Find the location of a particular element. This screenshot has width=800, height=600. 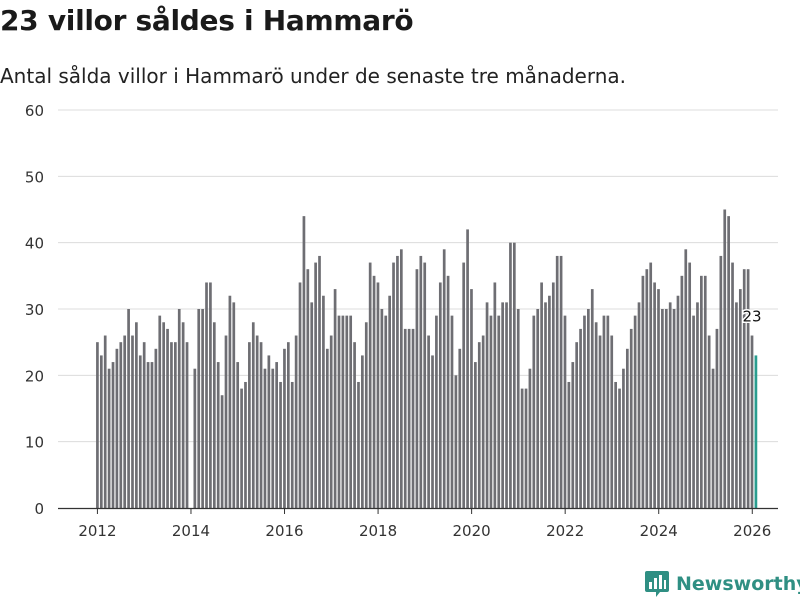

y-tick-label: 60 is located at coordinates (34, 111).